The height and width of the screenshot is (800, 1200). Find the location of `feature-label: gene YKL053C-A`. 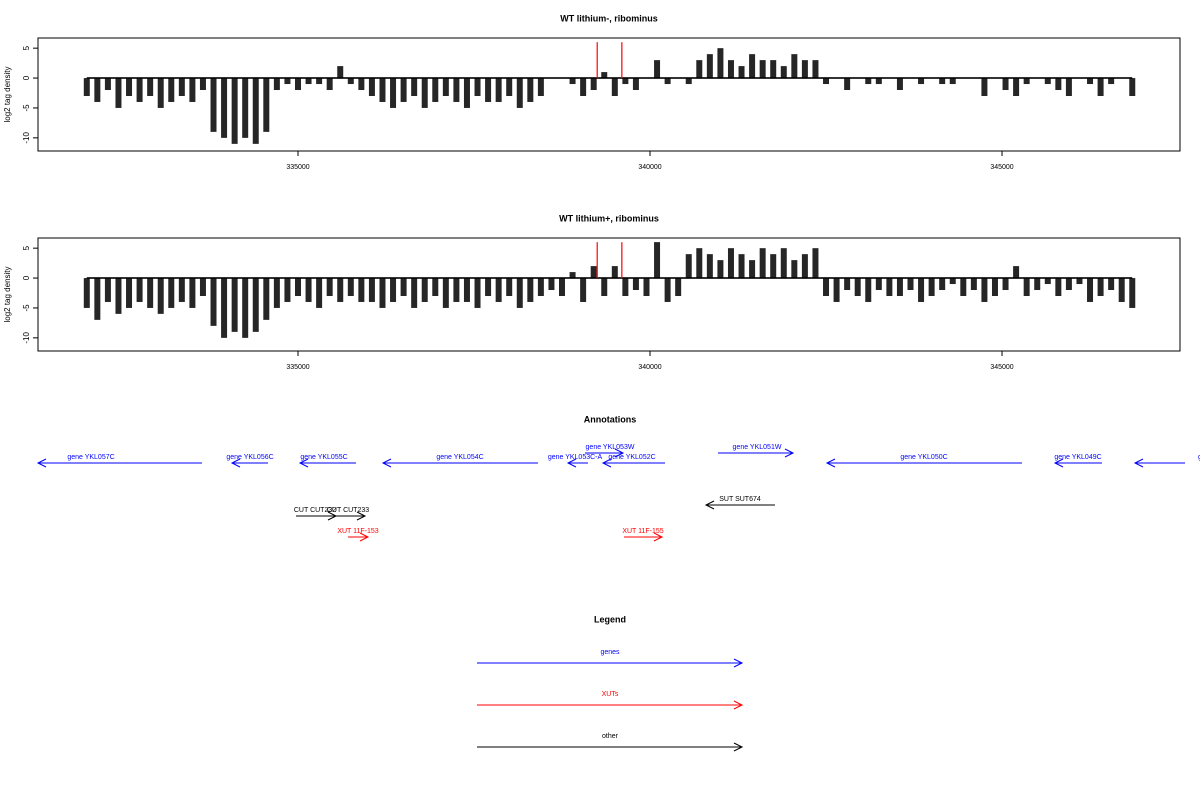

feature-label: gene YKL053C-A is located at coordinates (575, 457).